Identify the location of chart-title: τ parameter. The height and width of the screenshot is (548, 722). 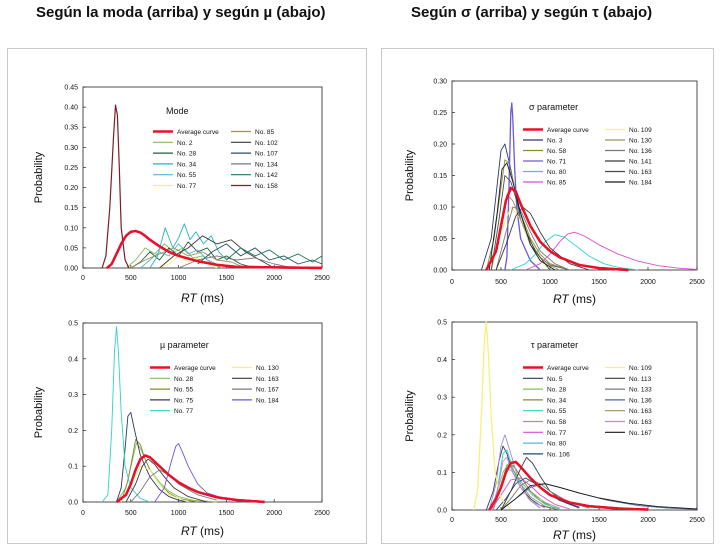
(554, 345).